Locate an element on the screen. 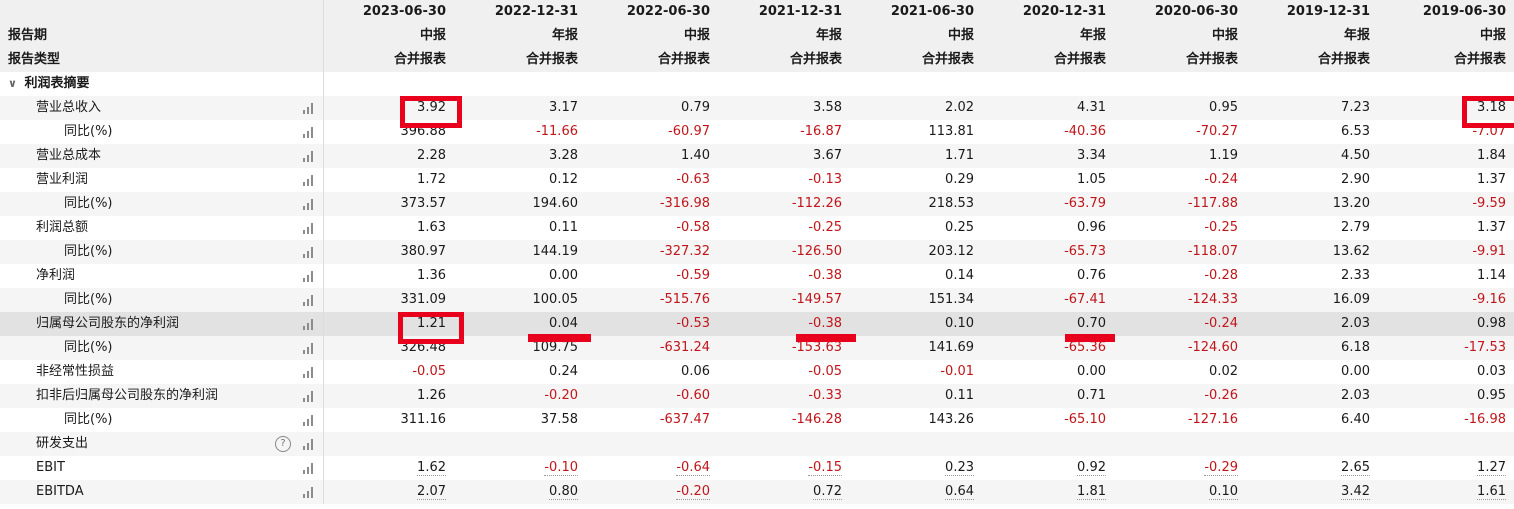 This screenshot has height=509, width=1514. value-text: 1.84 is located at coordinates (1491, 155).